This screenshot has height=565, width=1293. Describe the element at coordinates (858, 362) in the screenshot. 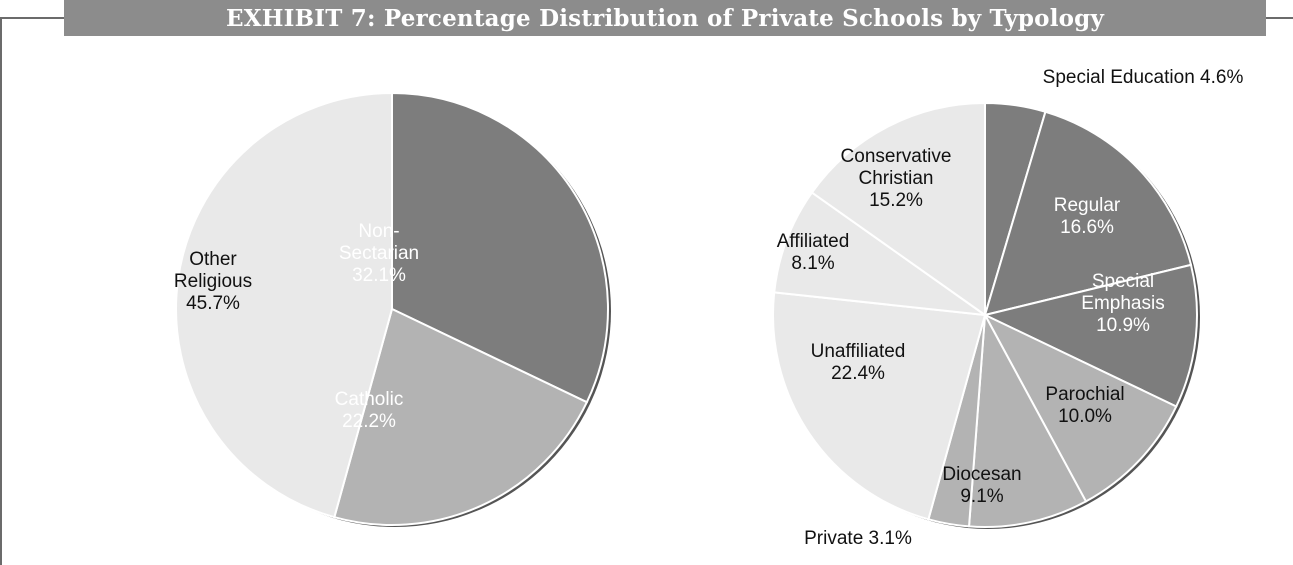

I see `slice-label: Unaffiliated 22.4%` at that location.